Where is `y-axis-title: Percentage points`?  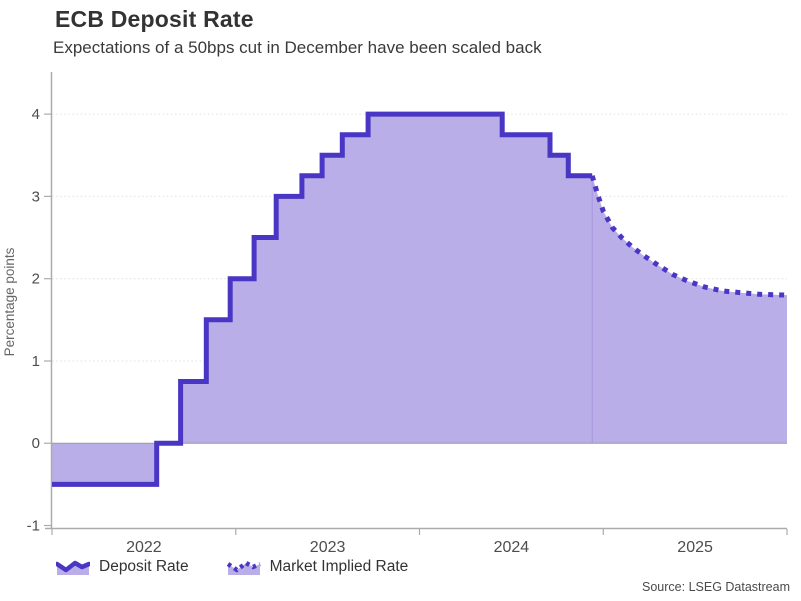
y-axis-title: Percentage points is located at coordinates (9, 301).